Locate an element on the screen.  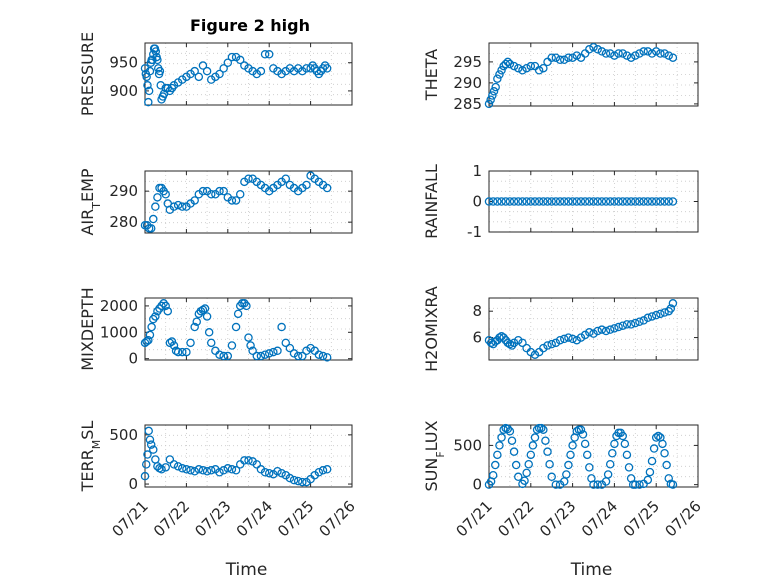
y-tick-label: 1000 is located at coordinates (119, 332).